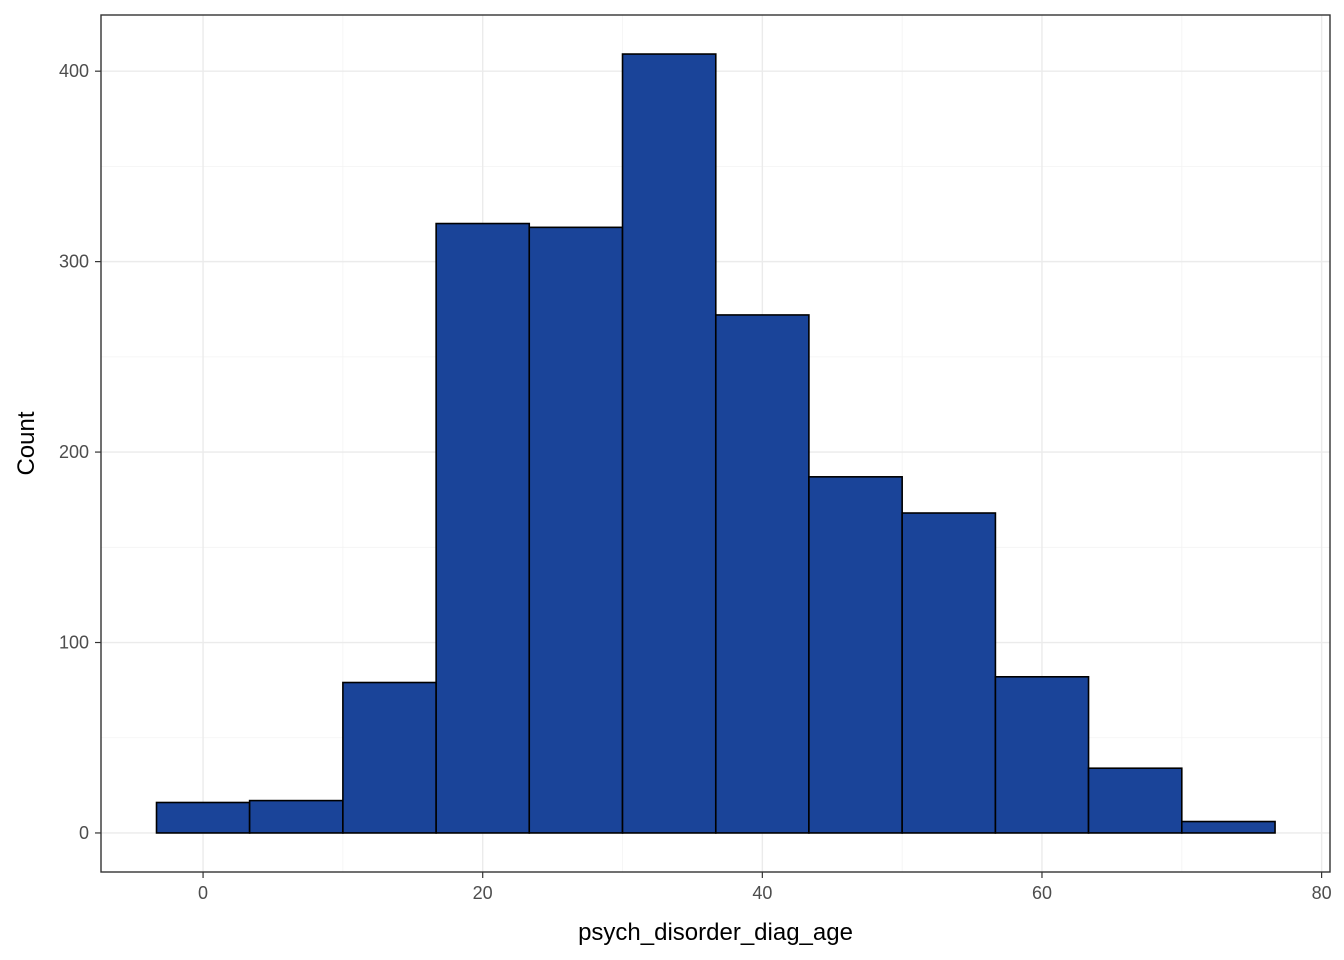 Image resolution: width=1344 pixels, height=960 pixels. I want to click on y-axis-title: Count, so click(26, 443).